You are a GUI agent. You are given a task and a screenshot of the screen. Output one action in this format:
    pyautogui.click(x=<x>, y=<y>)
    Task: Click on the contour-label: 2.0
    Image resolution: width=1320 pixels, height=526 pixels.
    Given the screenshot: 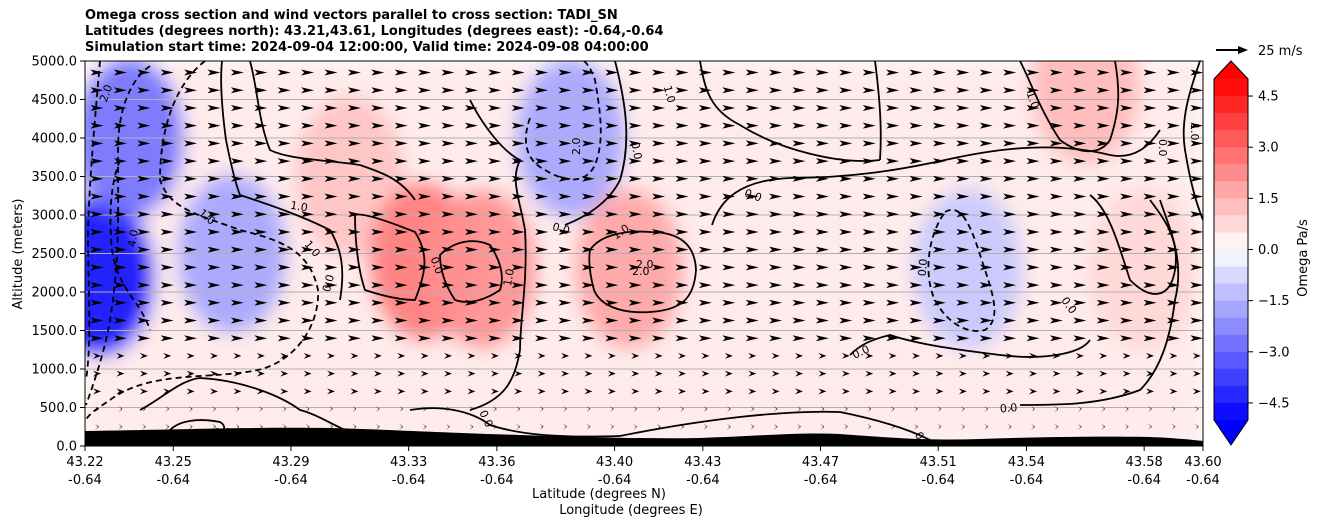 What is the action you would take?
    pyautogui.click(x=576, y=147)
    